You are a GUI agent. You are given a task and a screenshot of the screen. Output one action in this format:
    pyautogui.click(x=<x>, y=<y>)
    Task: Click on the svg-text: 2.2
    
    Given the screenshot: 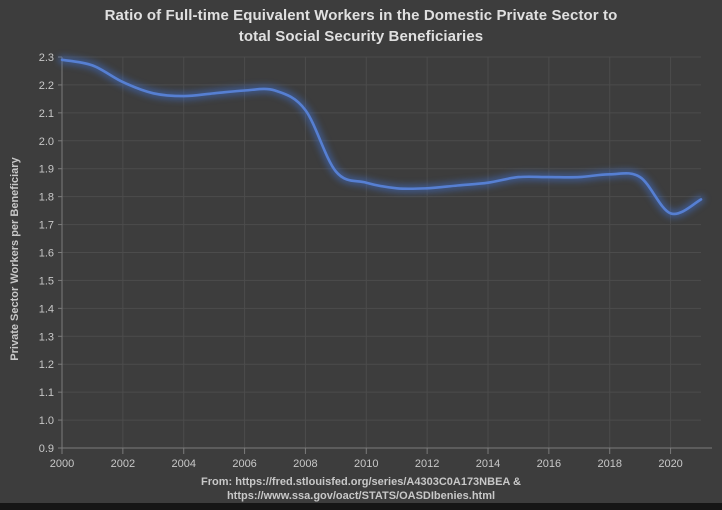 What is the action you would take?
    pyautogui.click(x=46, y=86)
    